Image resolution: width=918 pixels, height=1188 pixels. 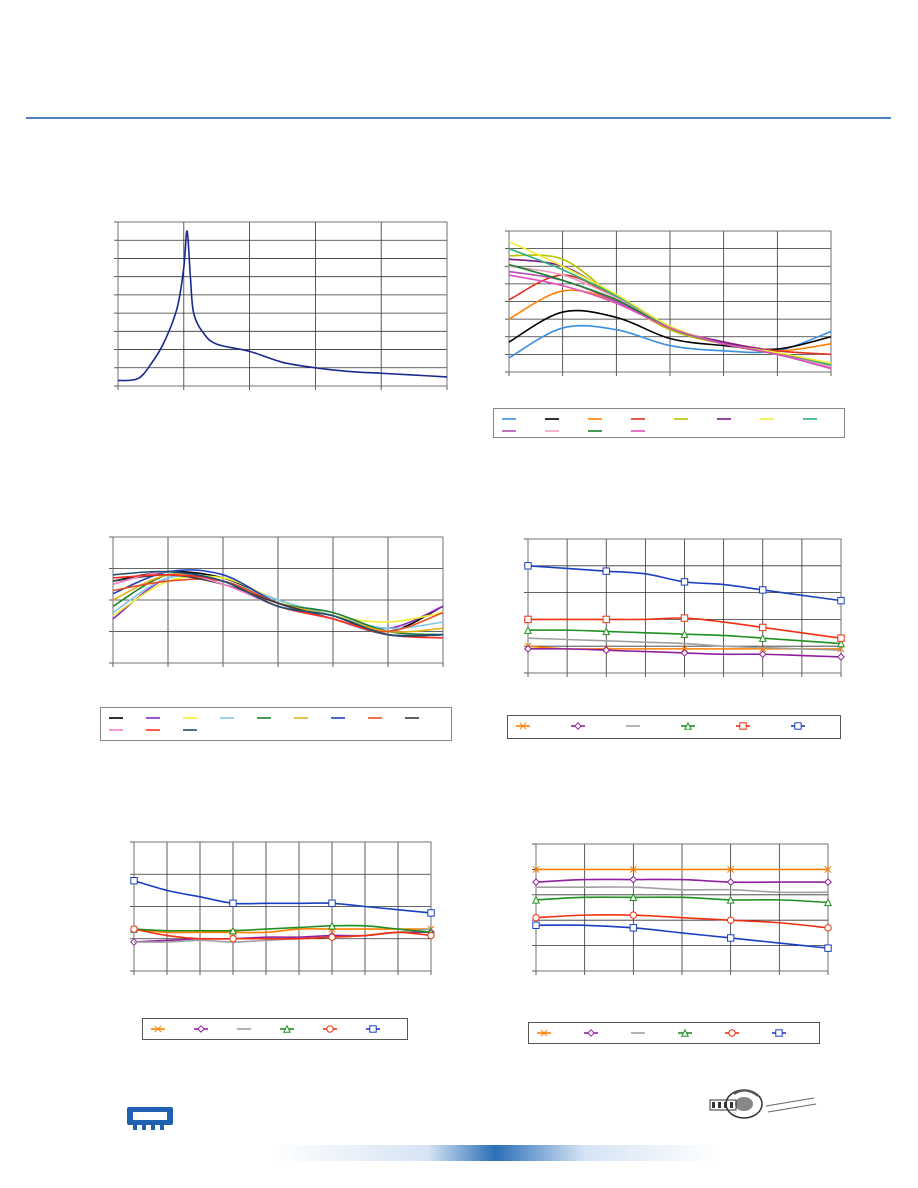 I want to click on chart-5-legend-svg, so click(x=265, y=1028).